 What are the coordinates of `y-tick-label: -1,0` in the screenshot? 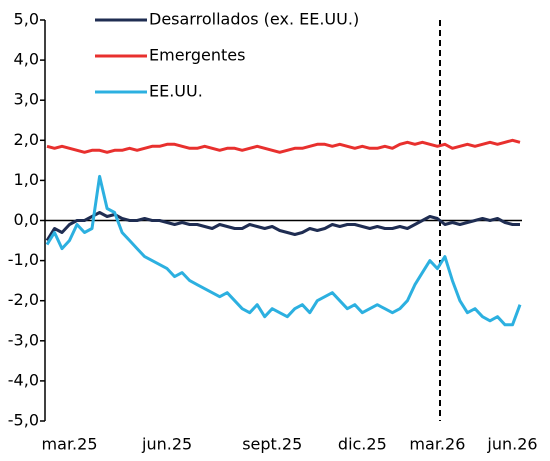 It's located at (23, 259).